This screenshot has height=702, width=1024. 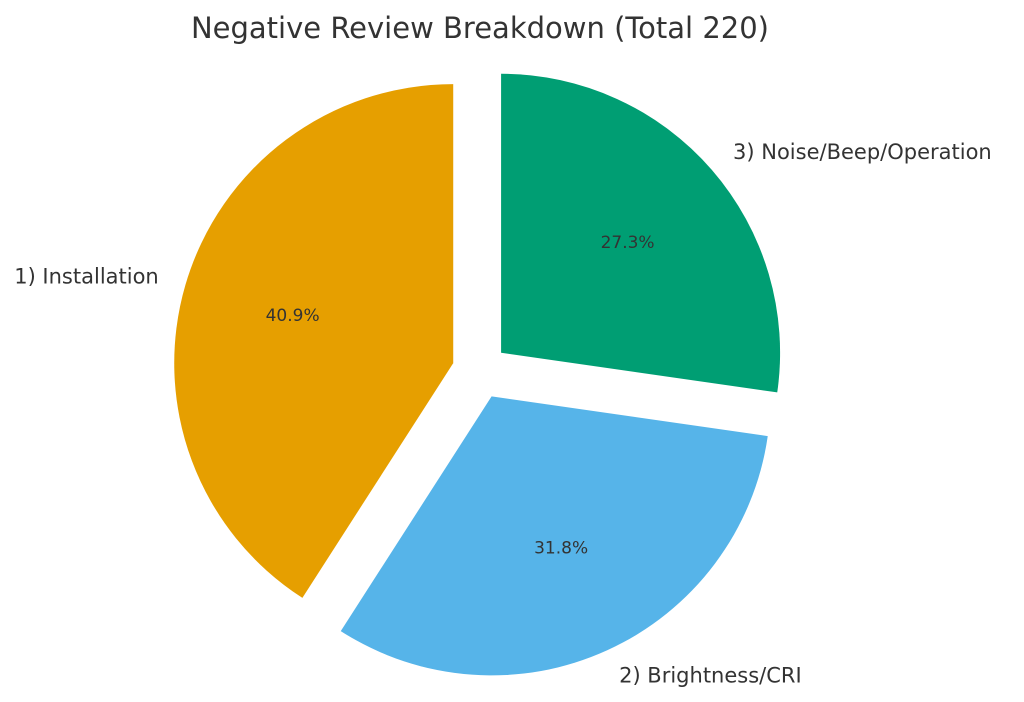 What do you see at coordinates (710, 676) in the screenshot?
I see `slice-category-label: 2) Brightness/CRI` at bounding box center [710, 676].